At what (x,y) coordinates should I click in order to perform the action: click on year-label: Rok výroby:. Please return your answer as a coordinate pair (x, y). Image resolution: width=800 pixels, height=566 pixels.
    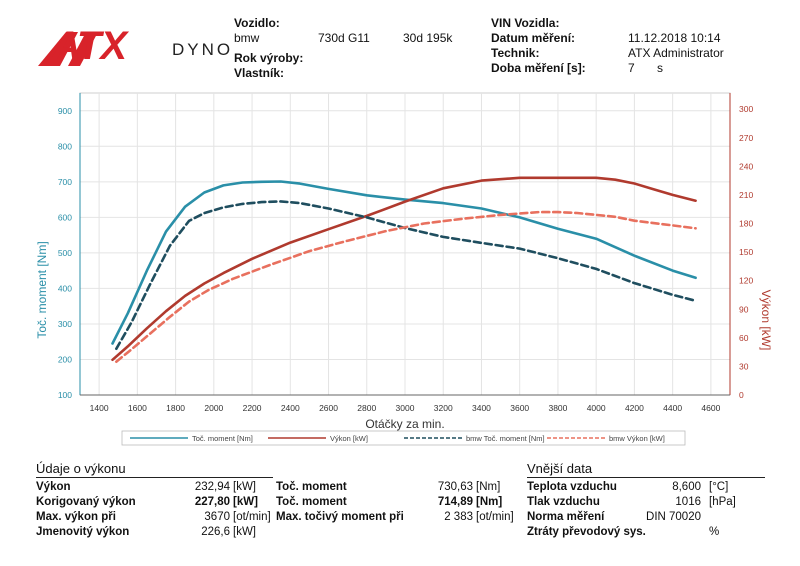
    Looking at the image, I should click on (269, 58).